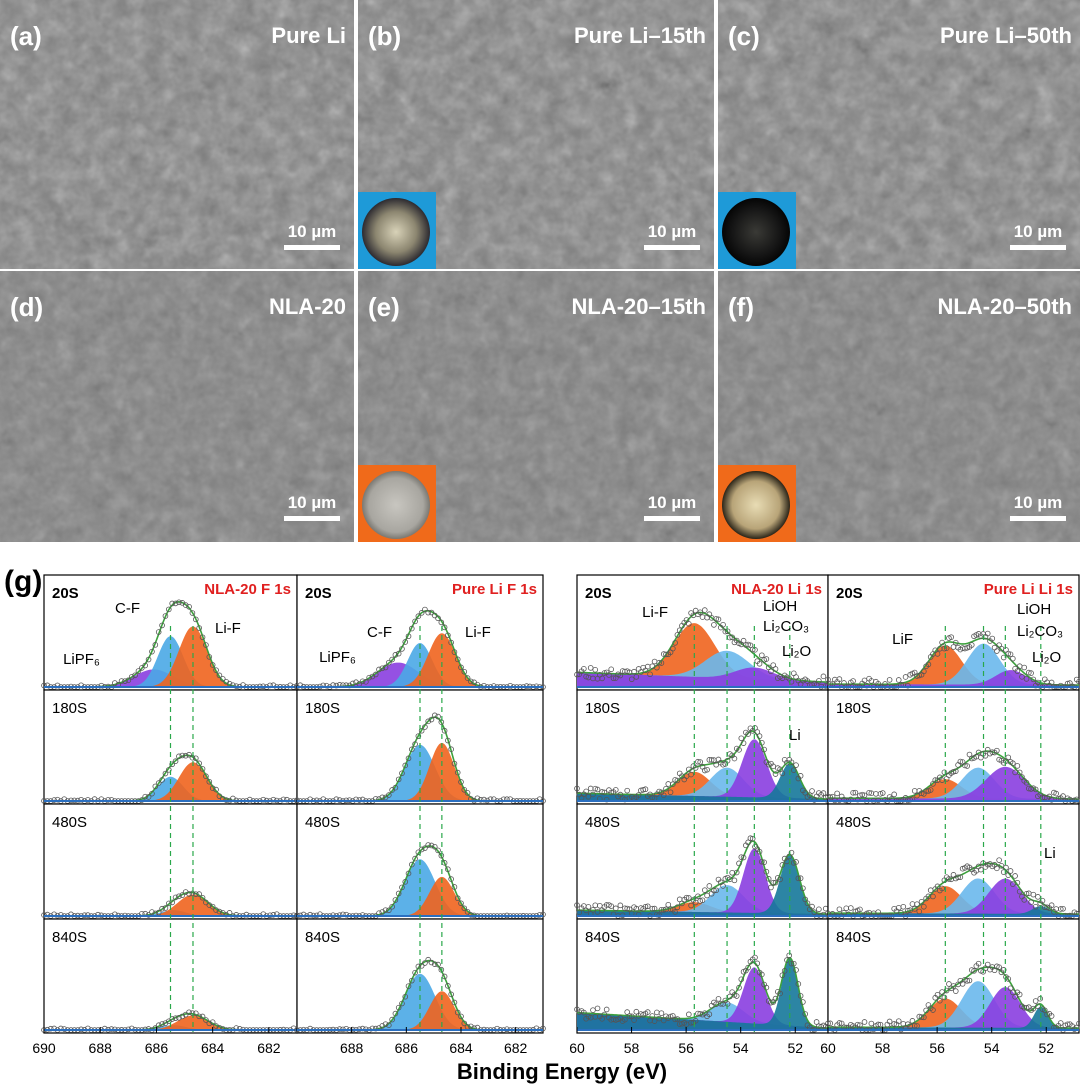 Image resolution: width=1080 pixels, height=1085 pixels. Describe the element at coordinates (899, 134) in the screenshot. I see `sem-panel-3: (c) Pure Li–50th 10 µm` at that location.